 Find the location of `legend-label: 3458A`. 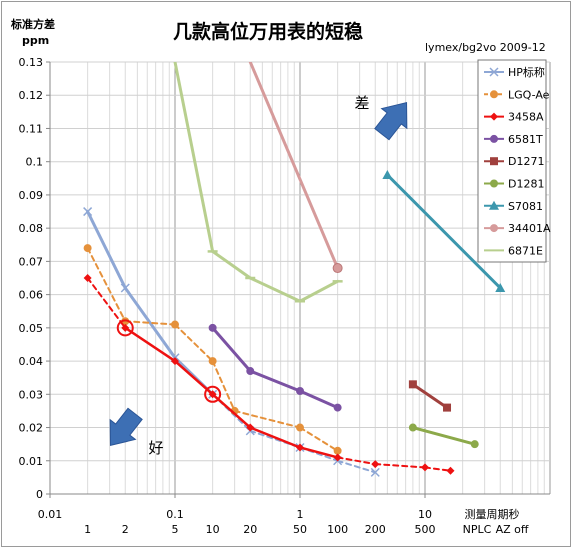

legend-label: 3458A is located at coordinates (526, 117).